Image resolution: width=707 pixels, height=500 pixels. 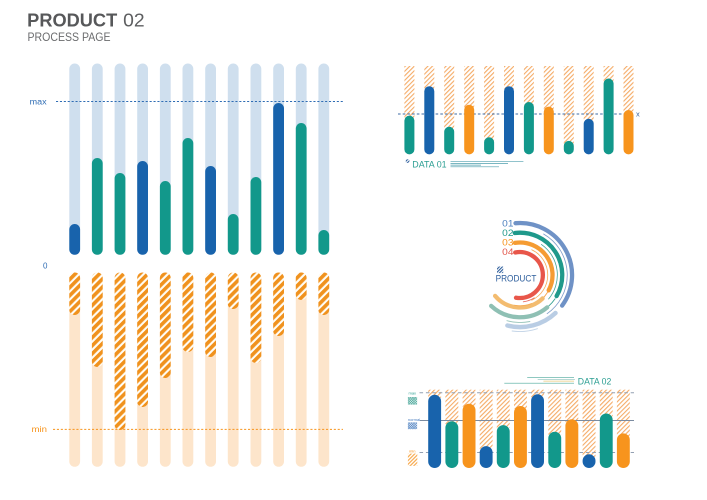 I want to click on svg-text: x, so click(x=638, y=114).